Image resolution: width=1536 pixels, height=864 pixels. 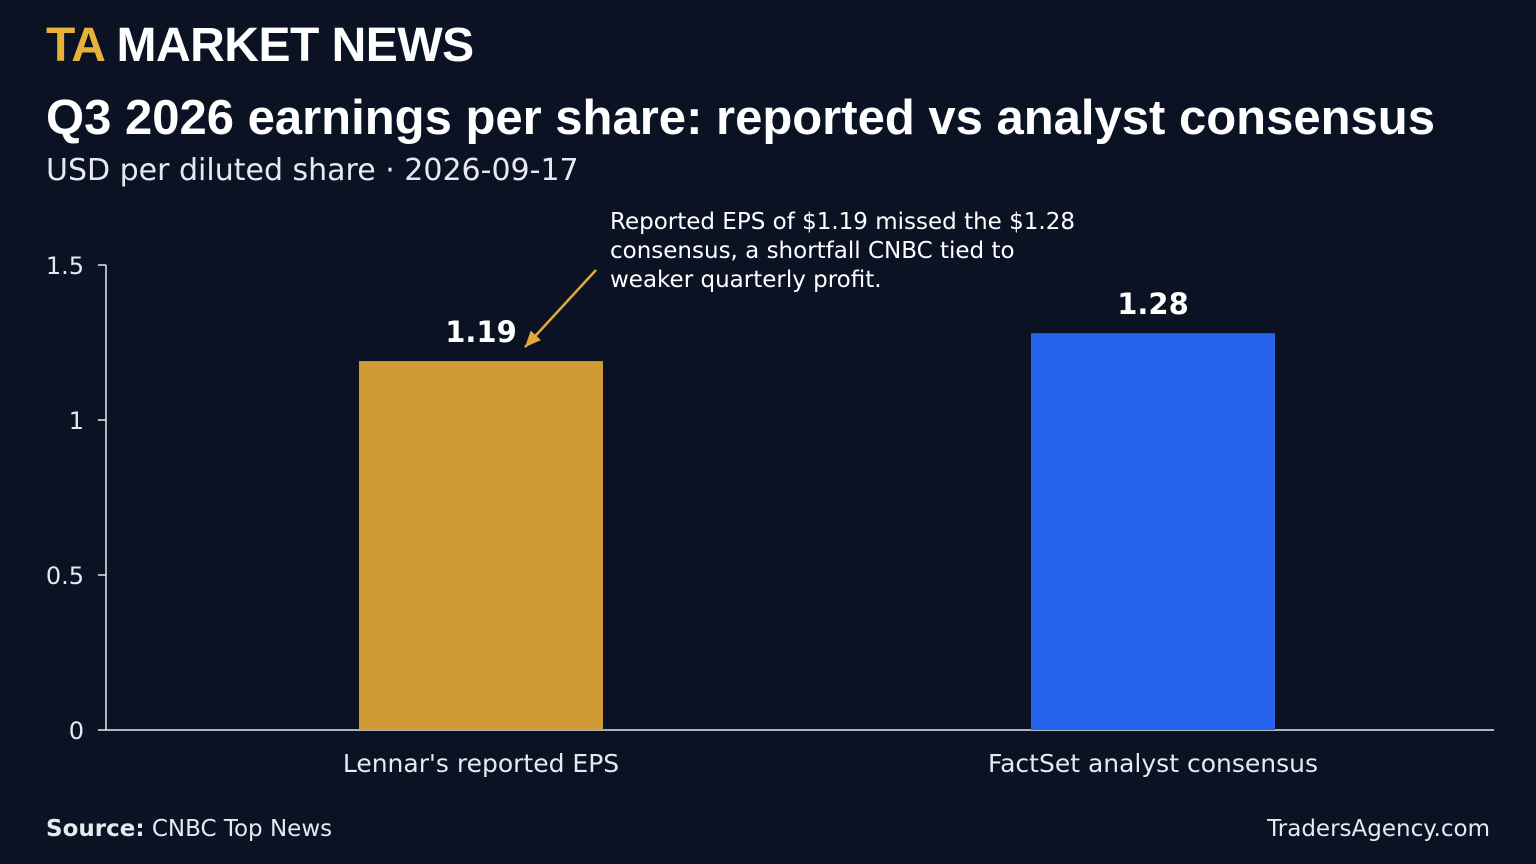 What do you see at coordinates (242, 829) in the screenshot?
I see `source-text: CNBC Top News` at bounding box center [242, 829].